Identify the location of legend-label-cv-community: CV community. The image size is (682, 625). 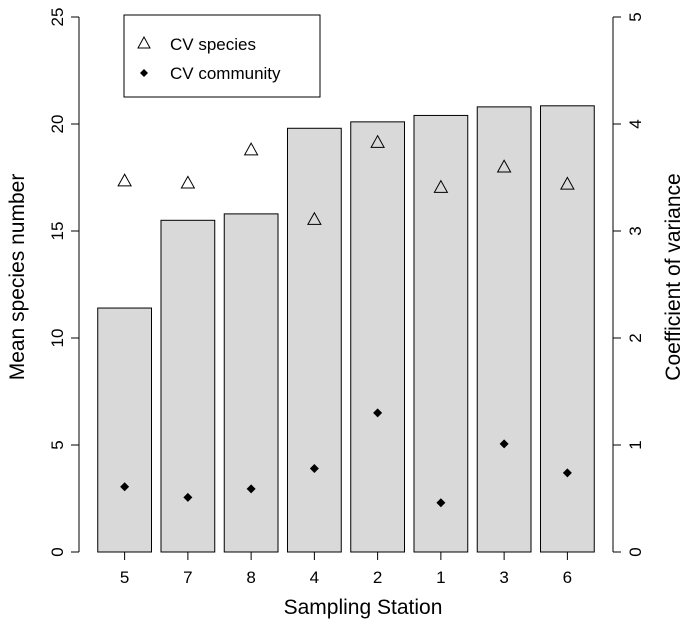
(225, 73).